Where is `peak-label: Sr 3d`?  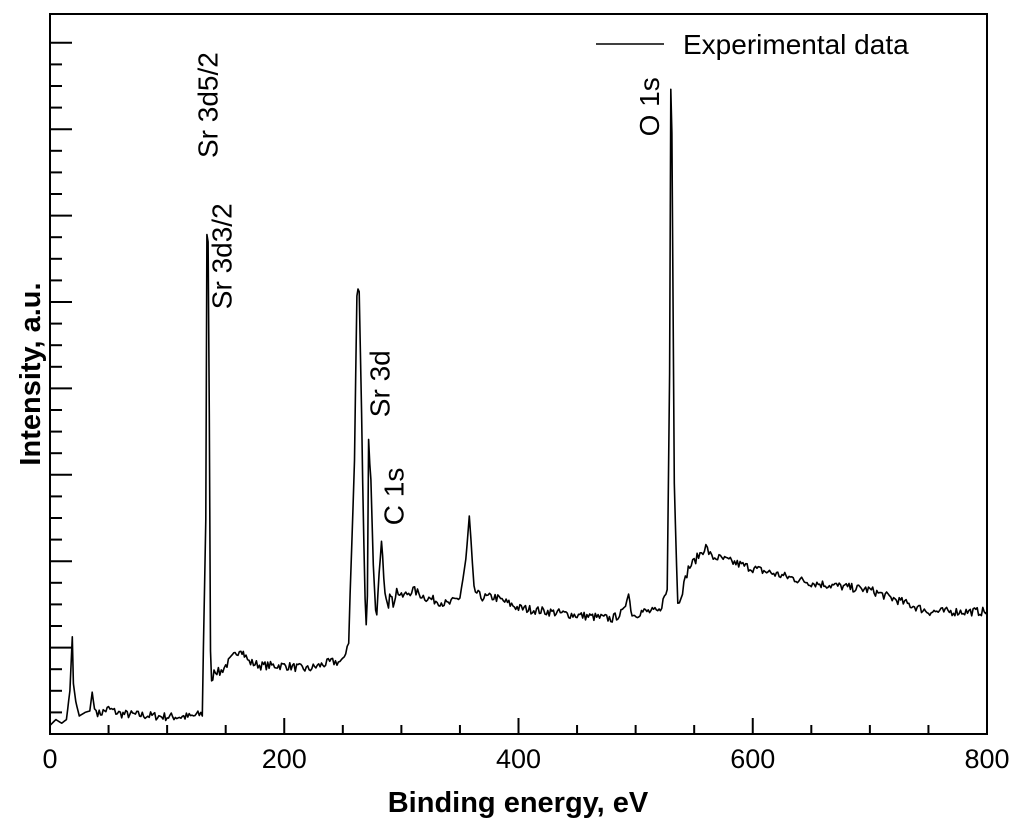
peak-label: Sr 3d is located at coordinates (380, 383).